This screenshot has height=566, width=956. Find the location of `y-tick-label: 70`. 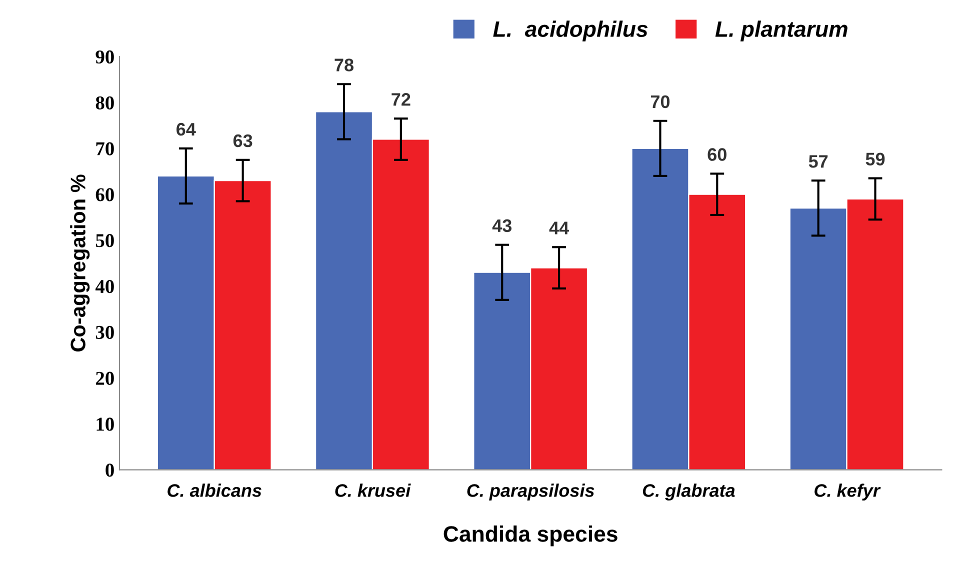

y-tick-label: 70 is located at coordinates (105, 149).